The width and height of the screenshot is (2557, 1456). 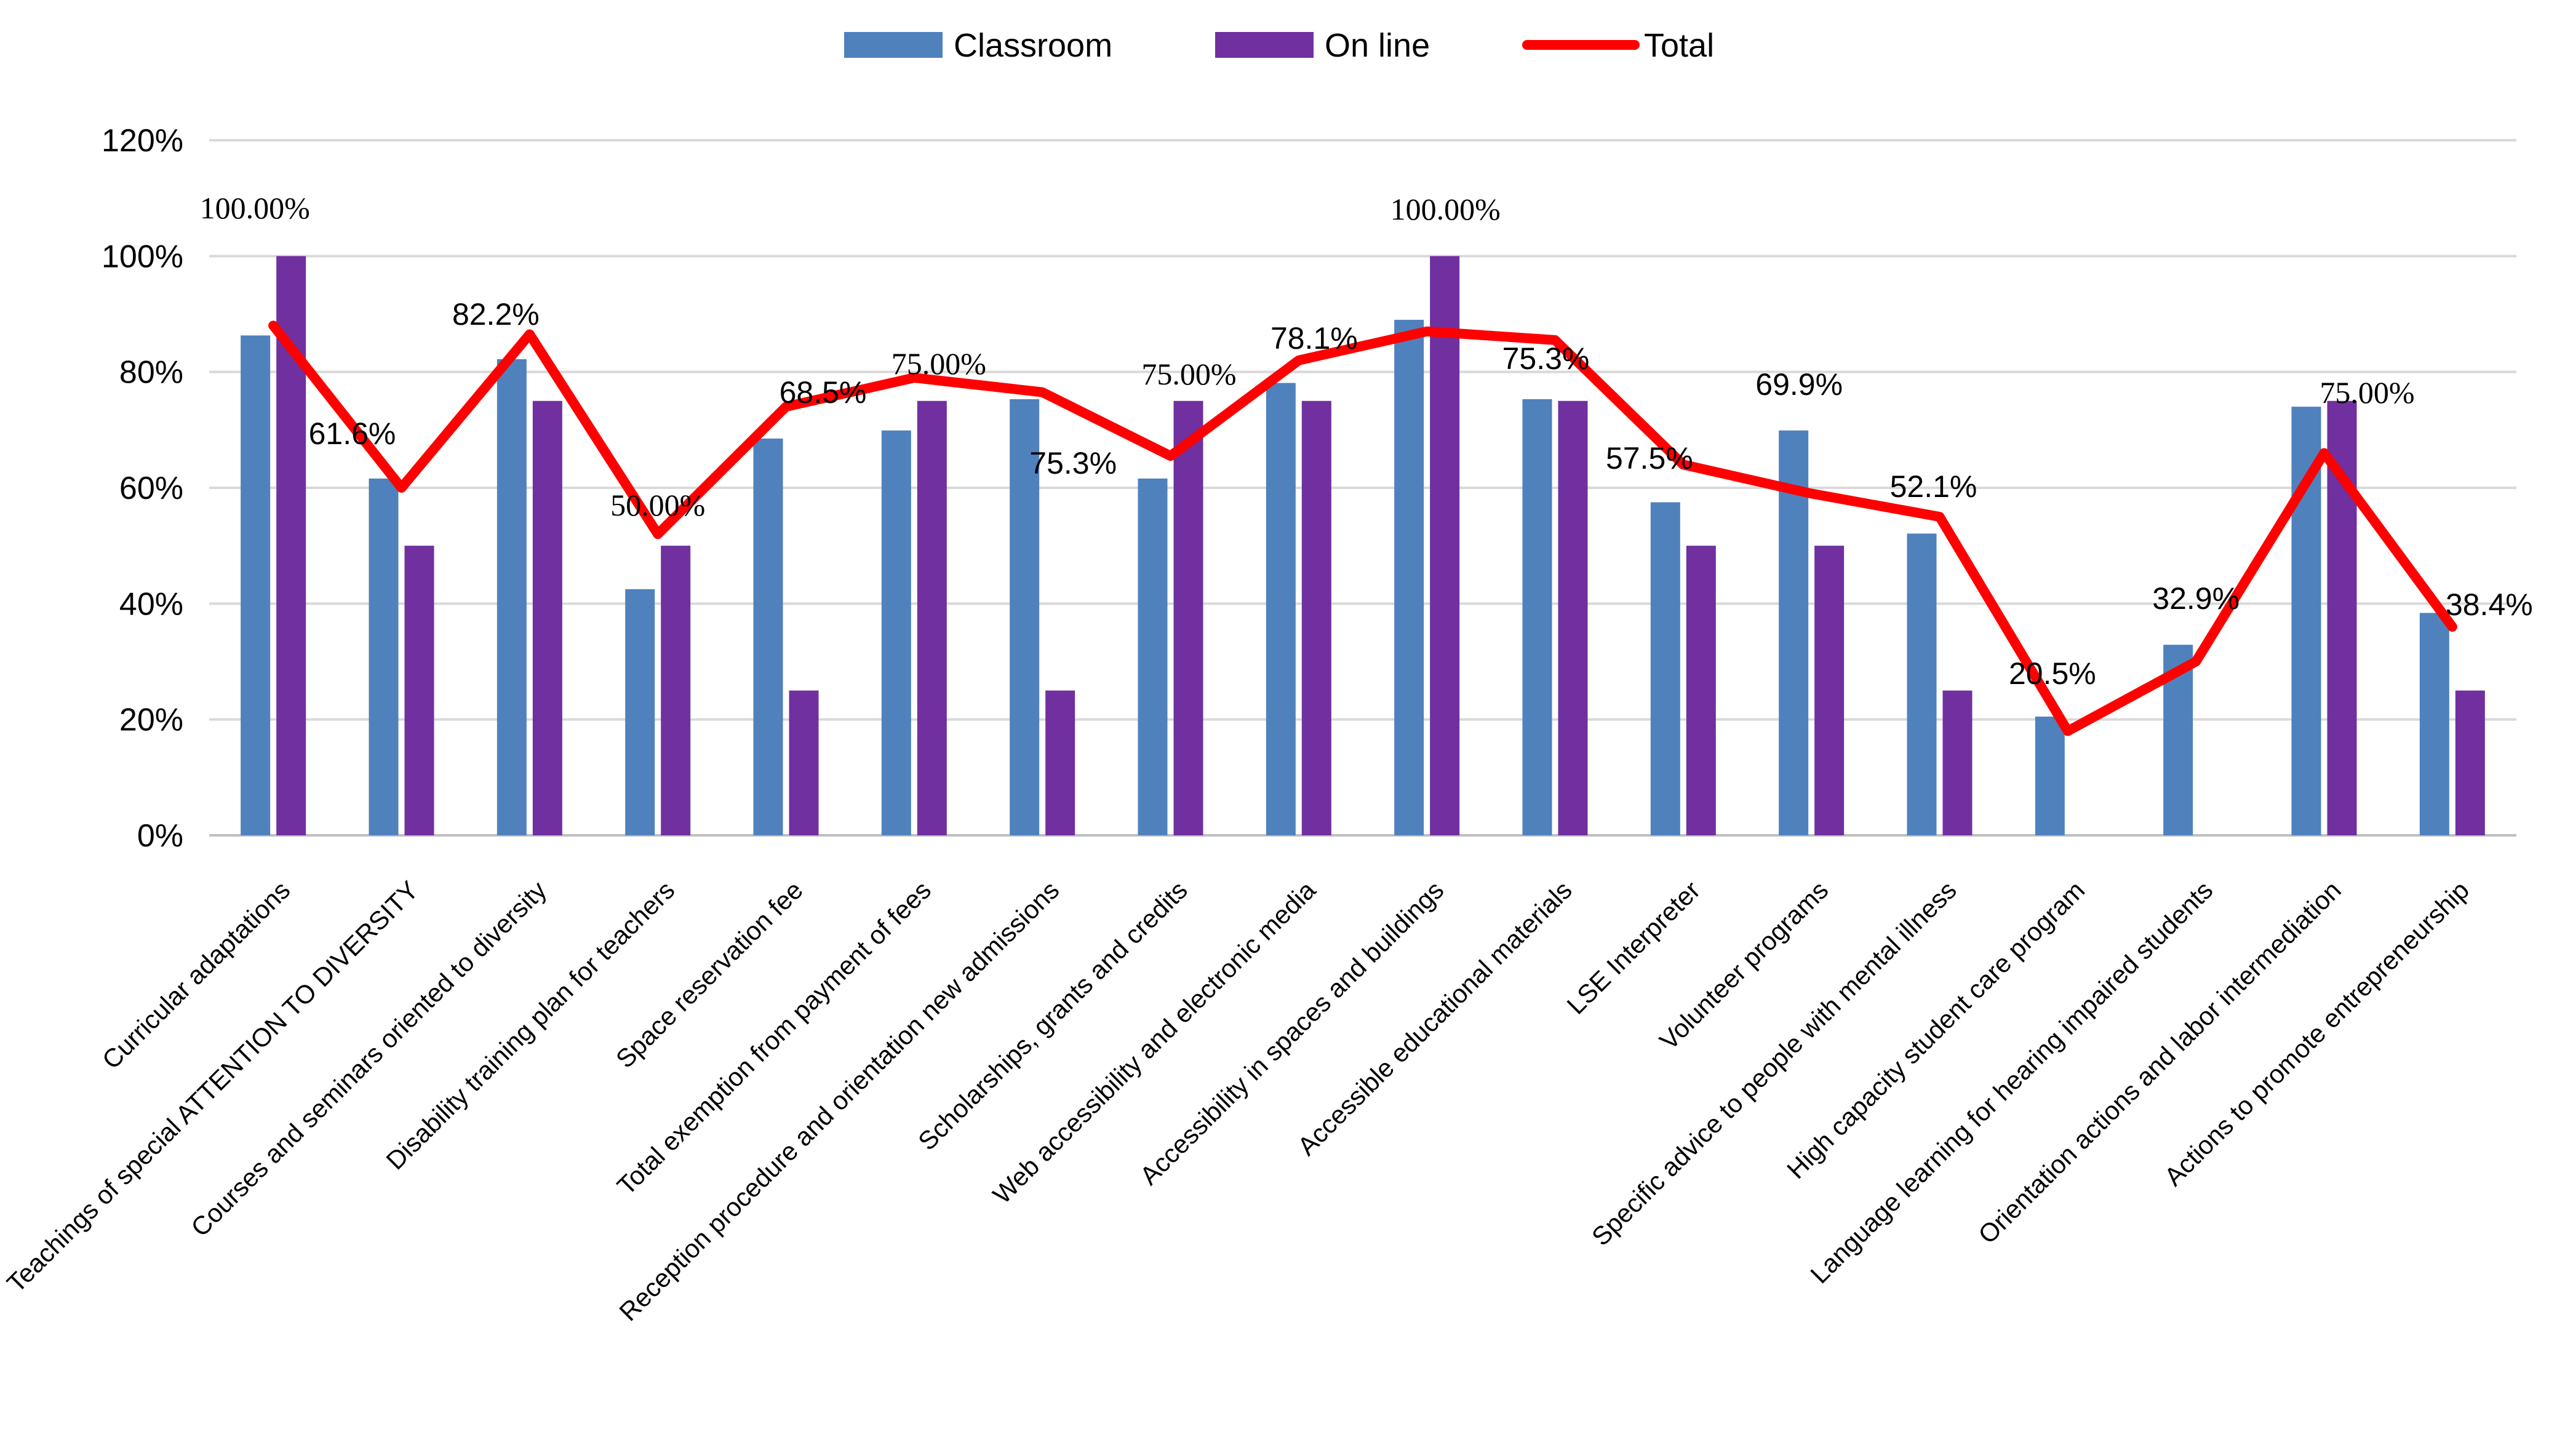 What do you see at coordinates (1679, 46) in the screenshot?
I see `legend-label: Total` at bounding box center [1679, 46].